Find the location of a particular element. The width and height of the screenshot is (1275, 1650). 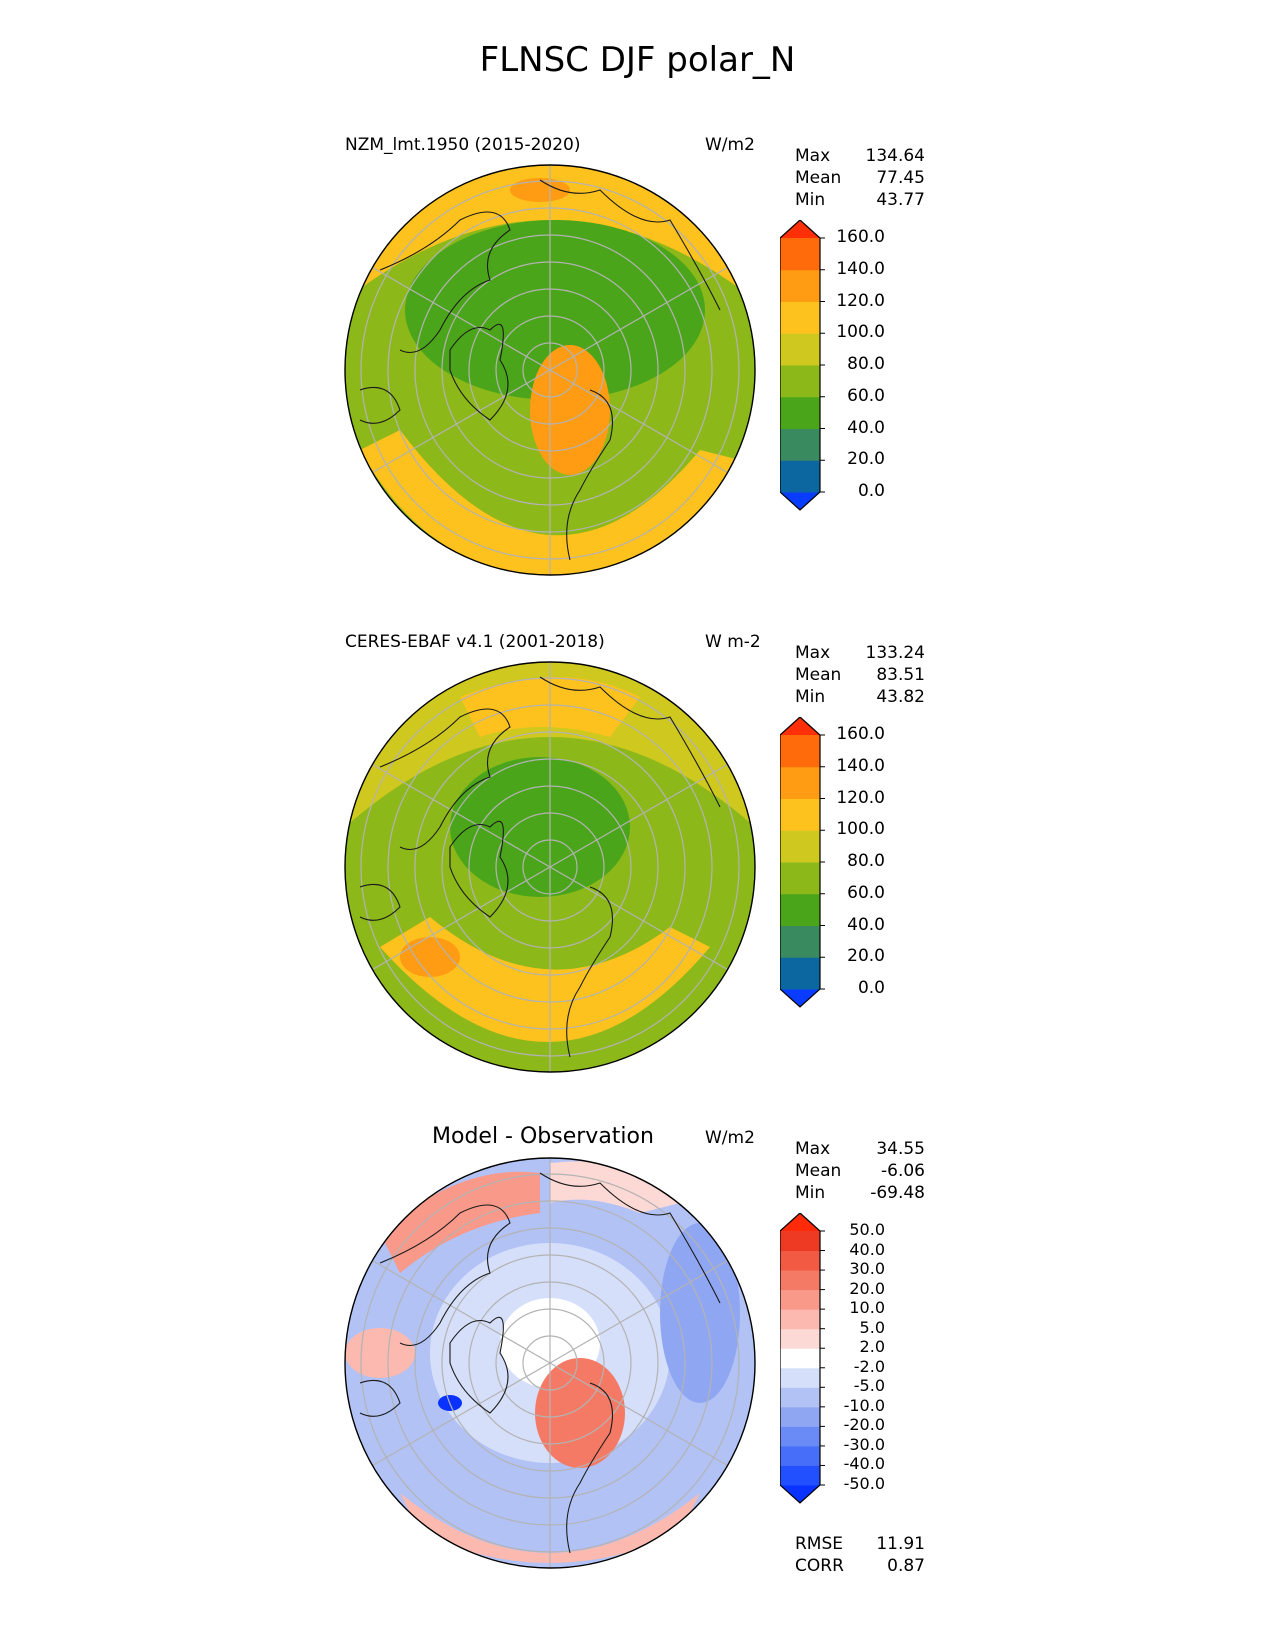

colorbar-tick-label: -40.0 is located at coordinates (864, 1464).